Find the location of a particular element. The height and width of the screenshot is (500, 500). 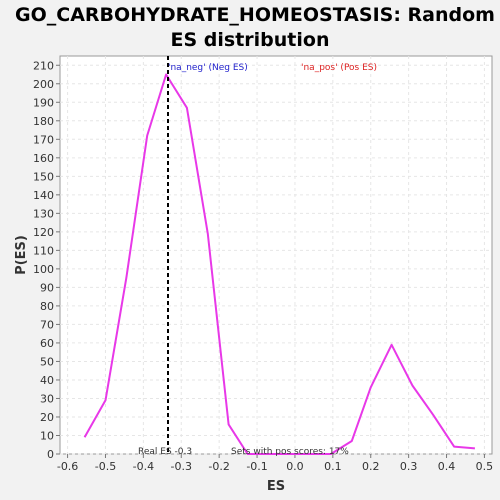

x-tick-label: -0.2 is located at coordinates (218, 466).